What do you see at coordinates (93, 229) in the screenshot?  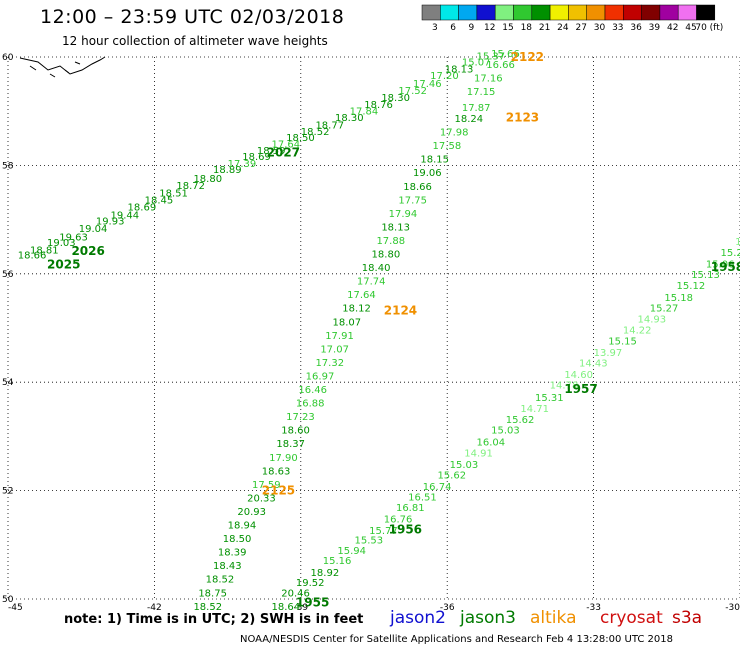 I see `wave-height-value: 19.04` at bounding box center [93, 229].